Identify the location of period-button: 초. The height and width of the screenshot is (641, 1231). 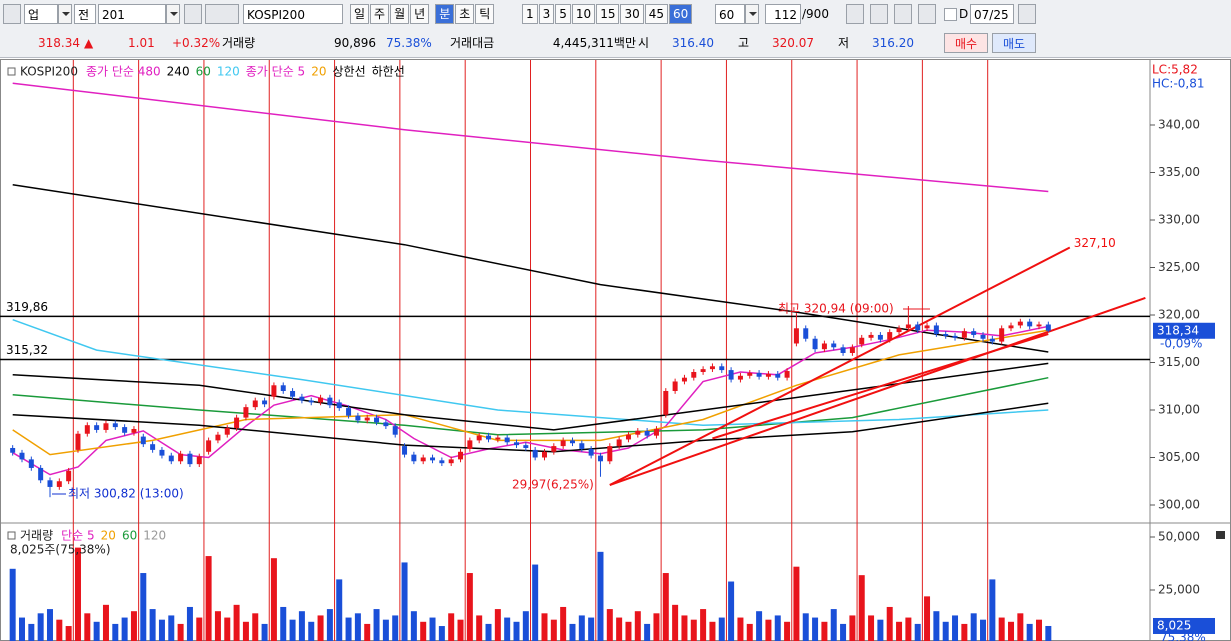
(465, 14).